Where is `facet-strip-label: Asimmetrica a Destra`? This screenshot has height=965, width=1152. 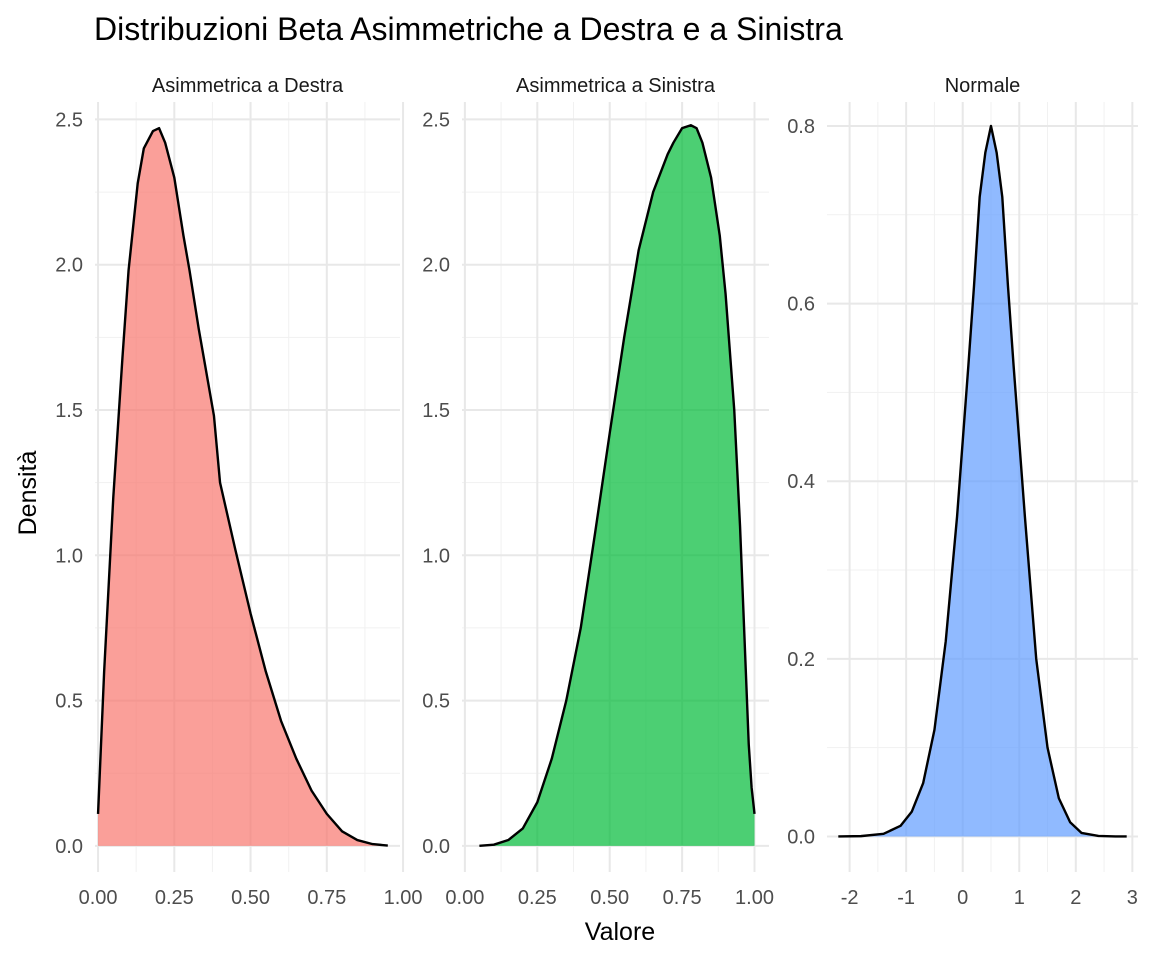 facet-strip-label: Asimmetrica a Destra is located at coordinates (248, 86).